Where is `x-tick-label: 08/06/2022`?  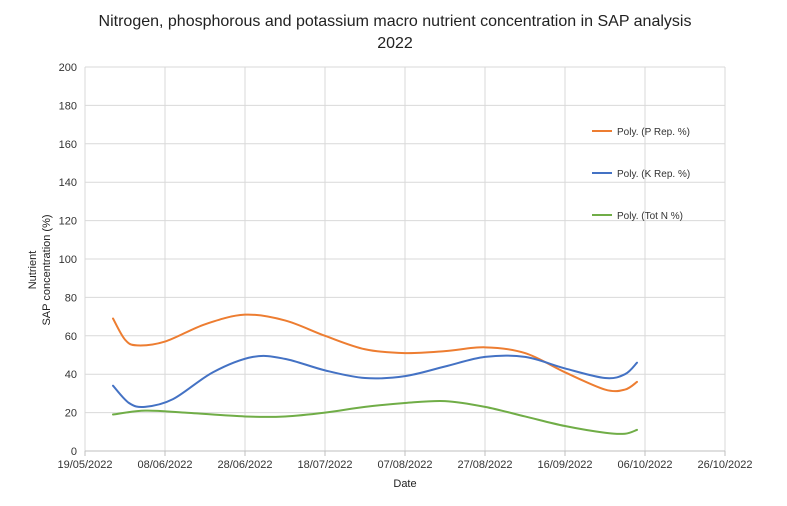
x-tick-label: 08/06/2022 is located at coordinates (164, 465).